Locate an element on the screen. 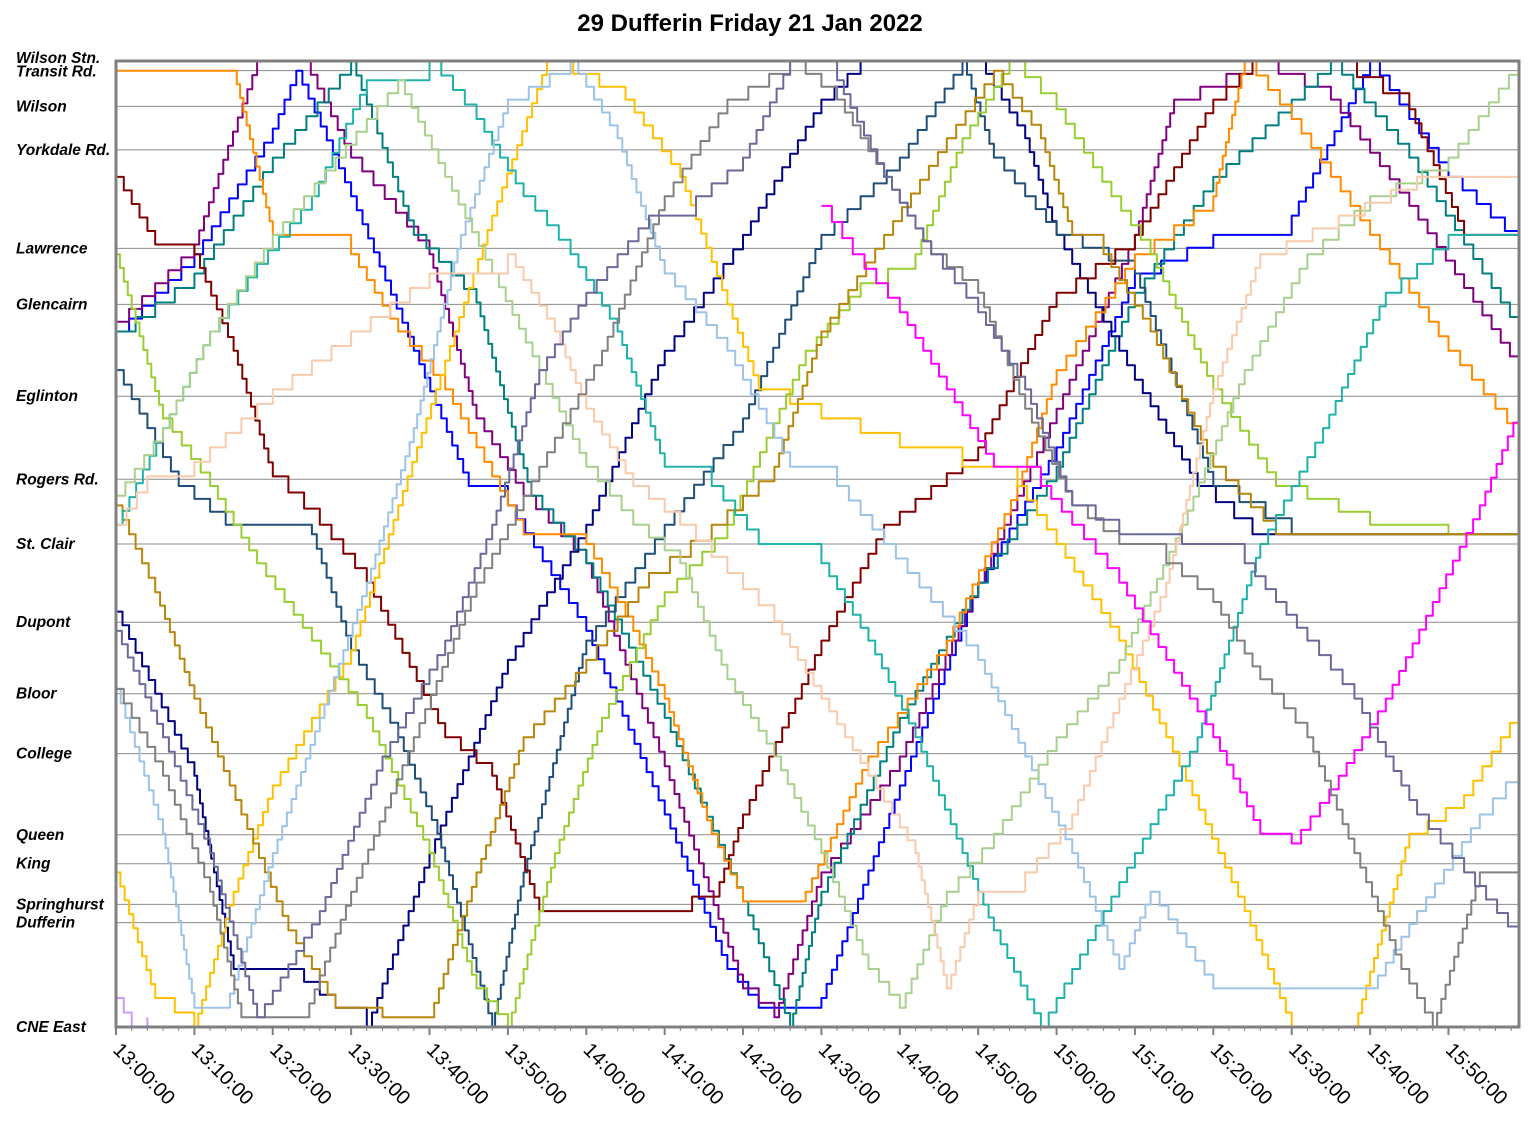 This screenshot has width=1533, height=1128. x-tick-label: 14:10:00 is located at coordinates (692, 1074).